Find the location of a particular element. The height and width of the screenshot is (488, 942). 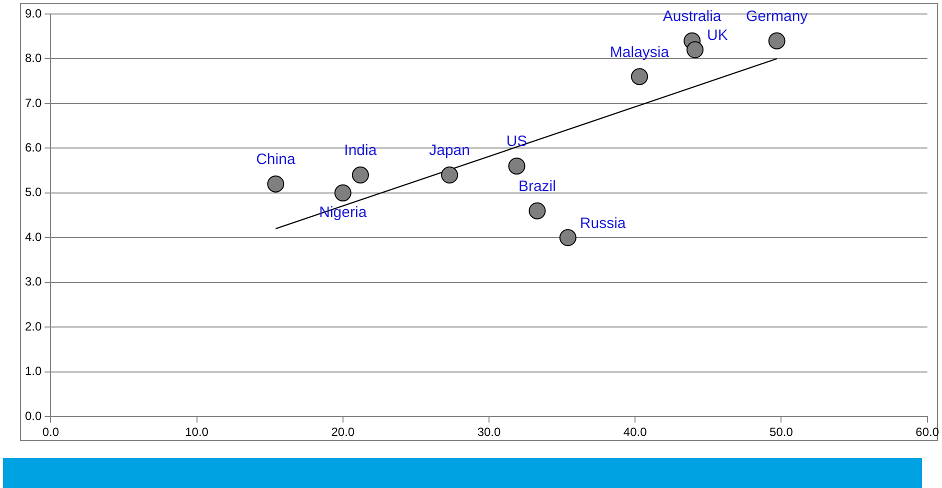

data-label: Nigeria is located at coordinates (343, 213).